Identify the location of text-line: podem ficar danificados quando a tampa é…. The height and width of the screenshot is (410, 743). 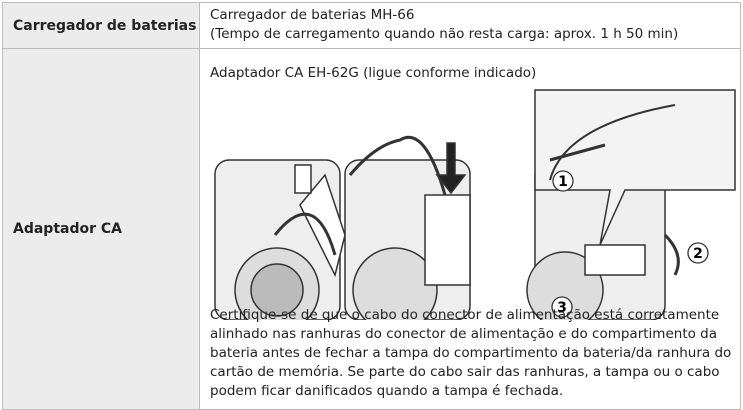
(387, 391).